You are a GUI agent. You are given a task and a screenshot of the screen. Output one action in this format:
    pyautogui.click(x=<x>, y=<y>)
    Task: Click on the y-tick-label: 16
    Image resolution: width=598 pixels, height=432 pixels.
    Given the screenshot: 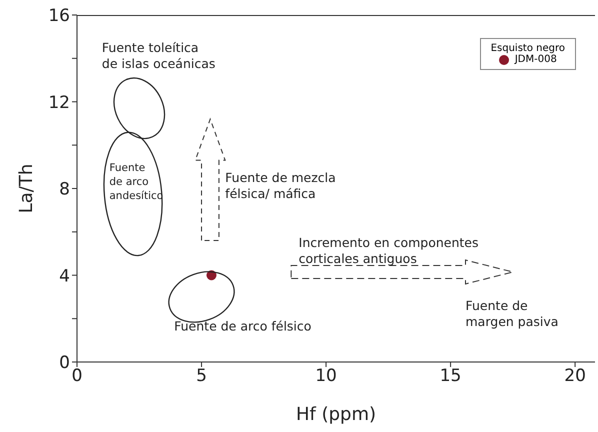 What is the action you would take?
    pyautogui.click(x=59, y=16)
    